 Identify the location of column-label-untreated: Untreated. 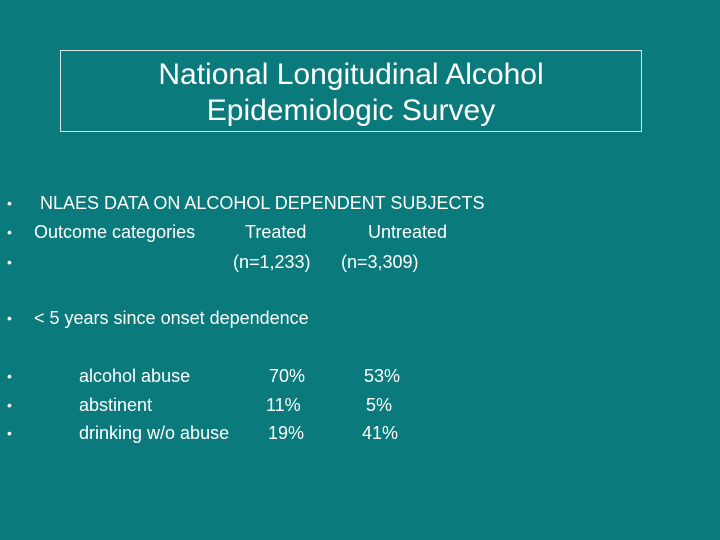
(408, 232).